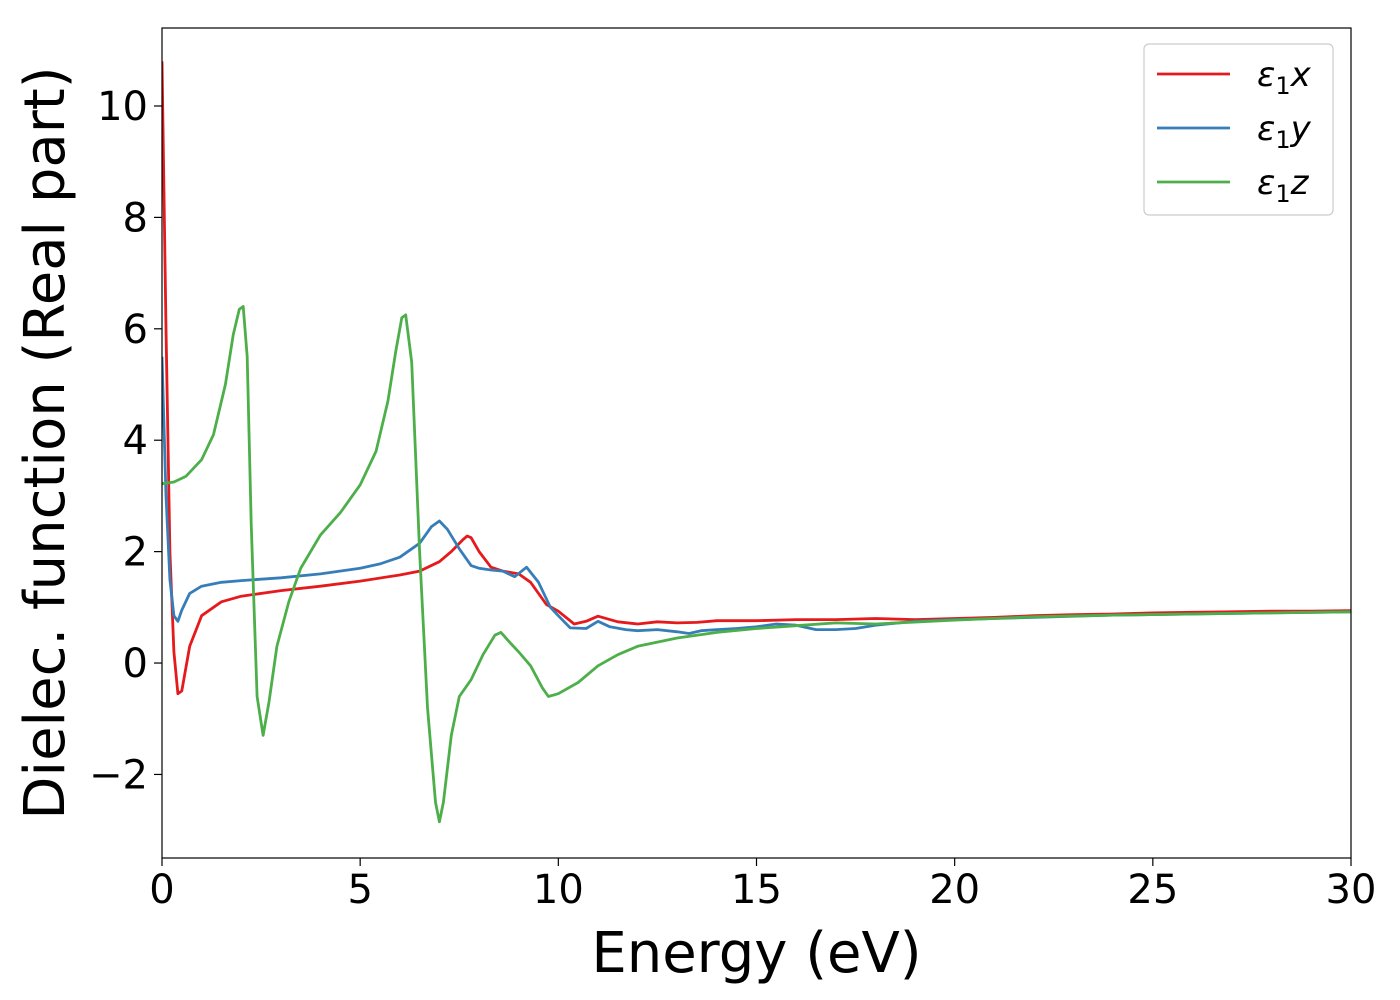  What do you see at coordinates (1152, 890) in the screenshot?
I see `x-tick-label: 25` at bounding box center [1152, 890].